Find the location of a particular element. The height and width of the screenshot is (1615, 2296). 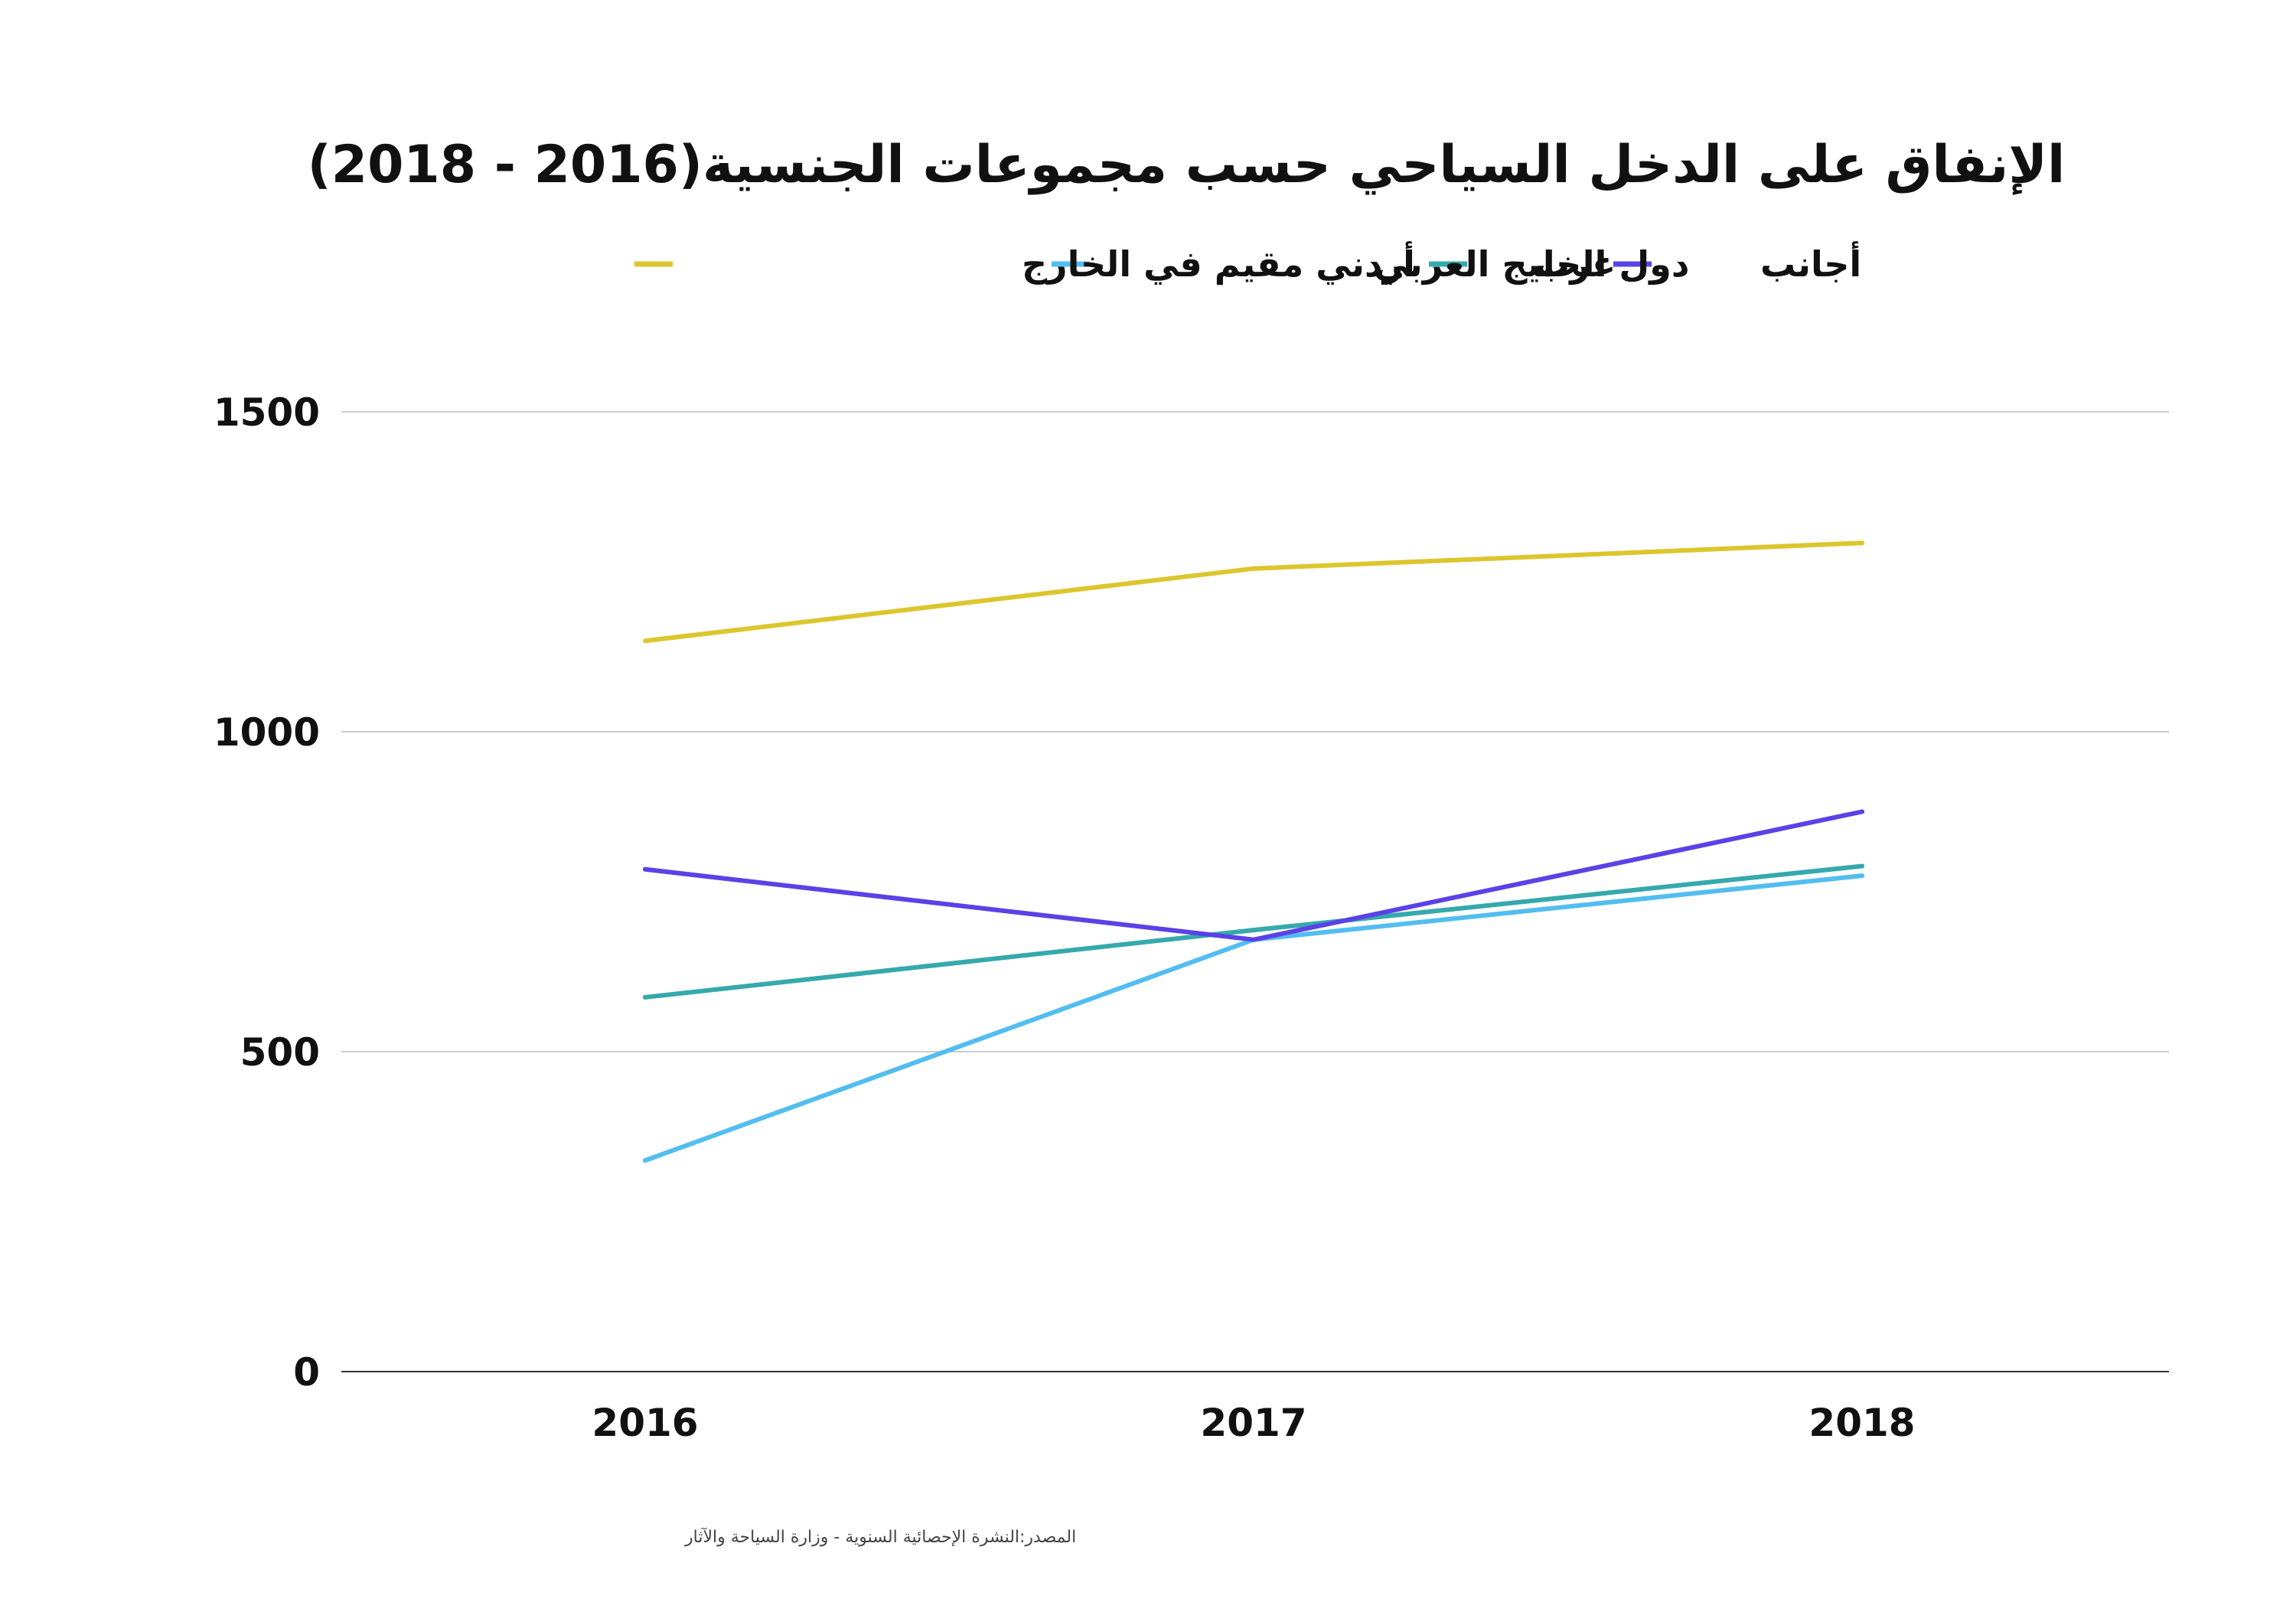

y-tick-label: 0 is located at coordinates (306, 1372).